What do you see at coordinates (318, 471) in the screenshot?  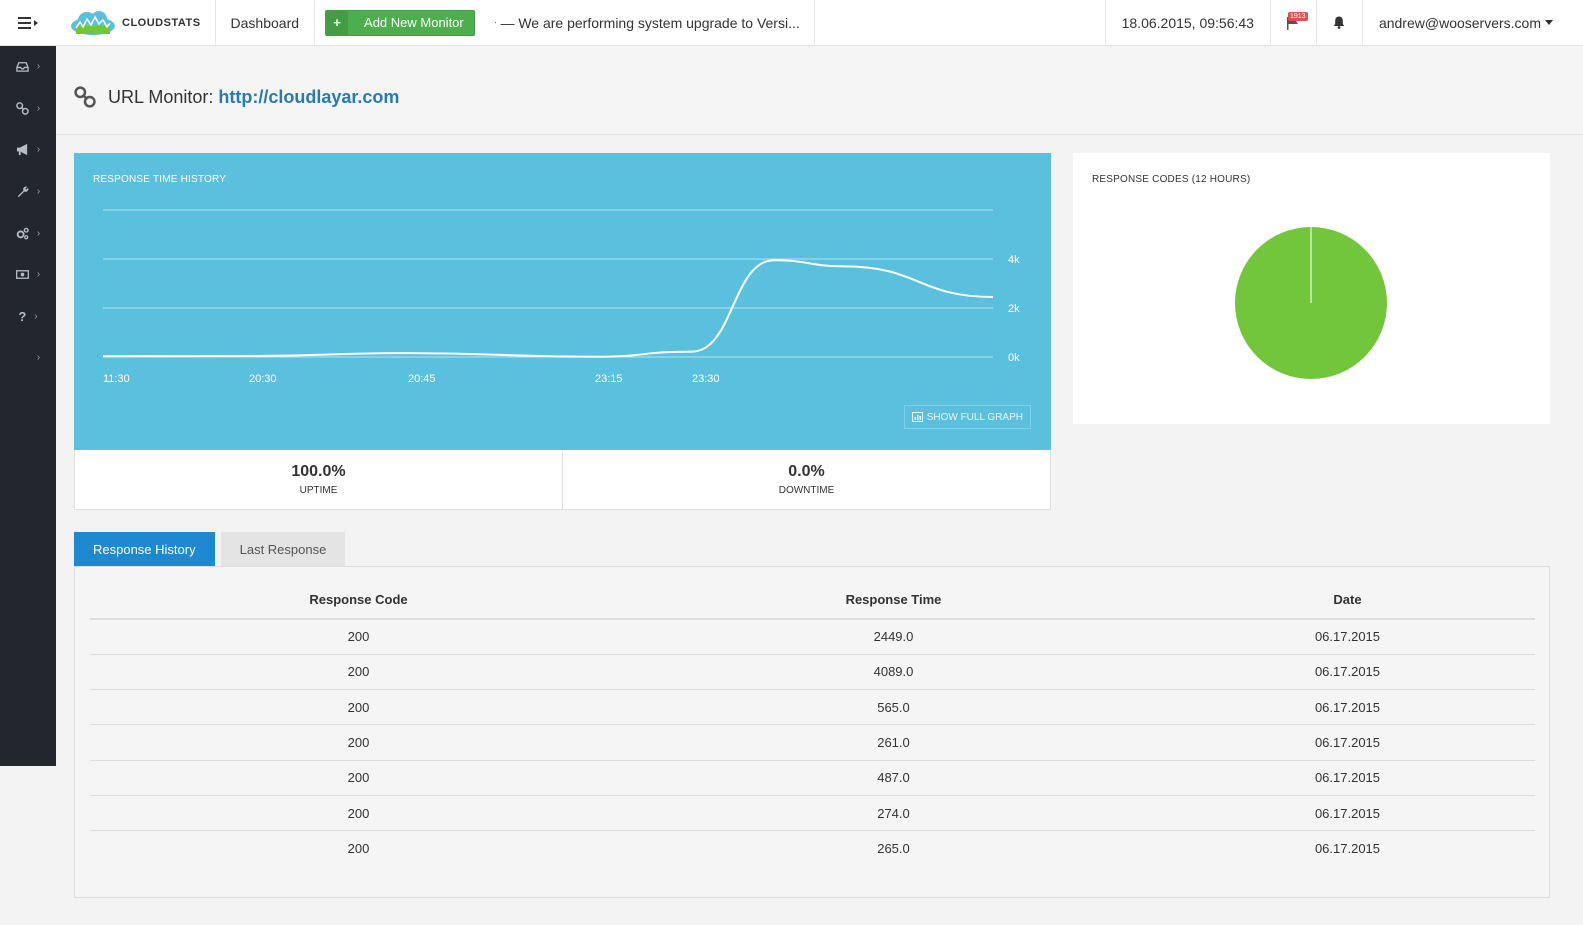 I see `uptime-value: 100.0%` at bounding box center [318, 471].